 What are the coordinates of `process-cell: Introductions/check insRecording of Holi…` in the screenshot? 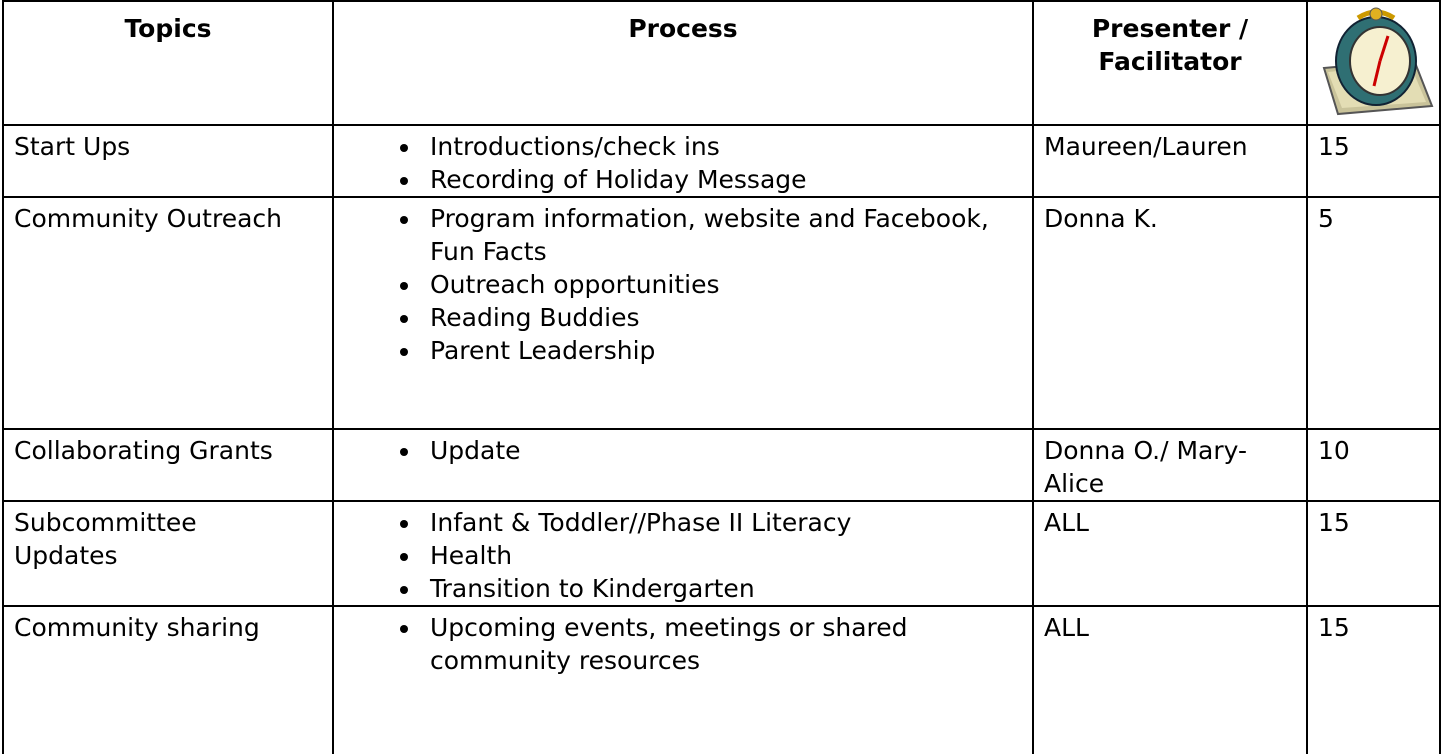 It's located at (683, 161).